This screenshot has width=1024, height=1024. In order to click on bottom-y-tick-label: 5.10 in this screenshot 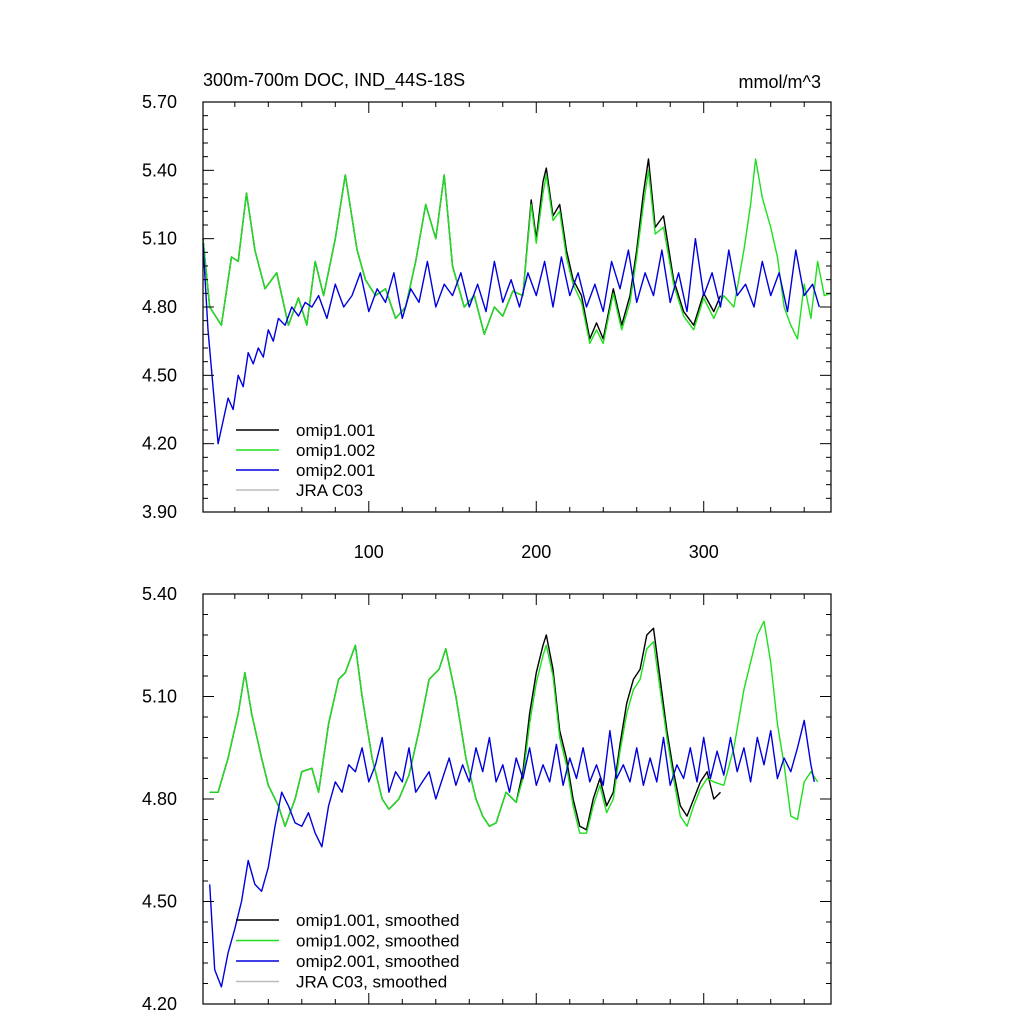, I will do `click(159, 697)`.